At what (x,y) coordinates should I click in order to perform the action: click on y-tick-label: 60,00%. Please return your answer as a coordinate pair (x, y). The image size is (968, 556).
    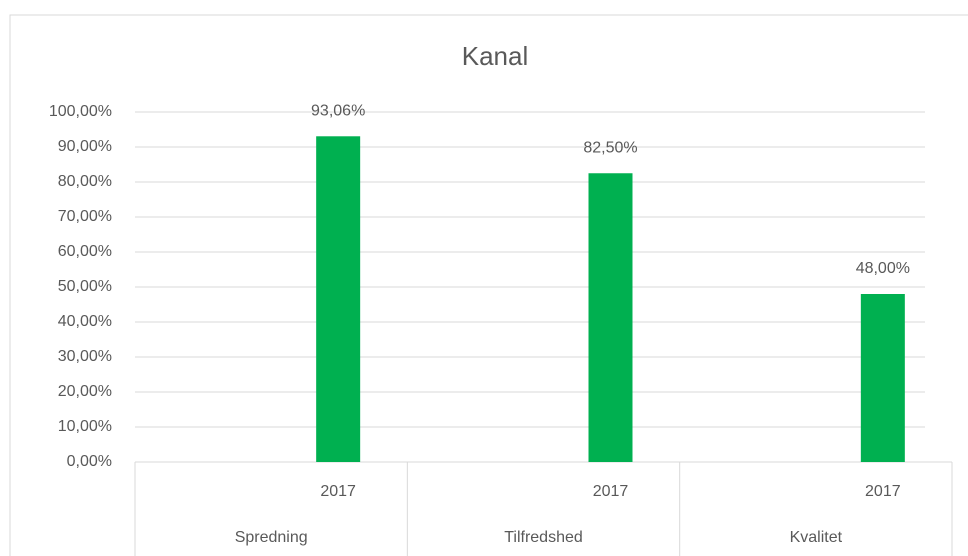
    Looking at the image, I should click on (85, 251).